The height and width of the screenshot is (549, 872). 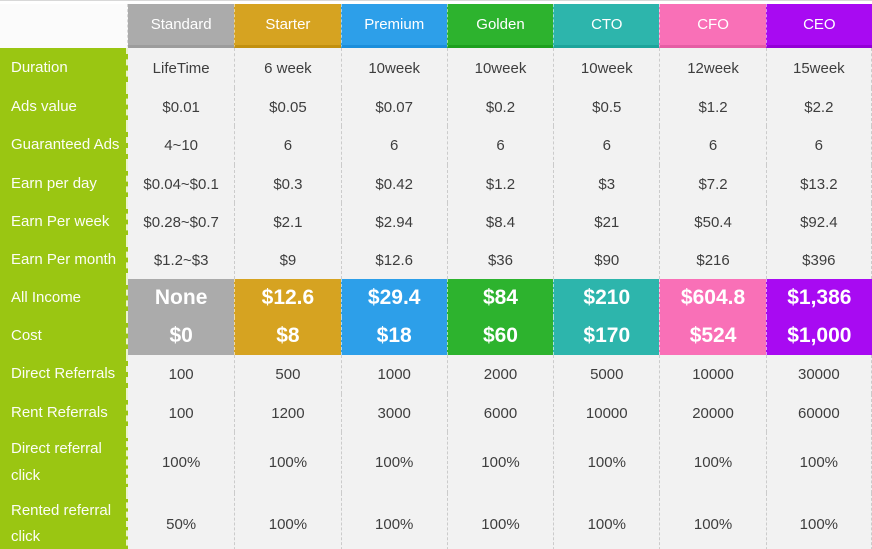 I want to click on row-label: Cost, so click(x=64, y=336).